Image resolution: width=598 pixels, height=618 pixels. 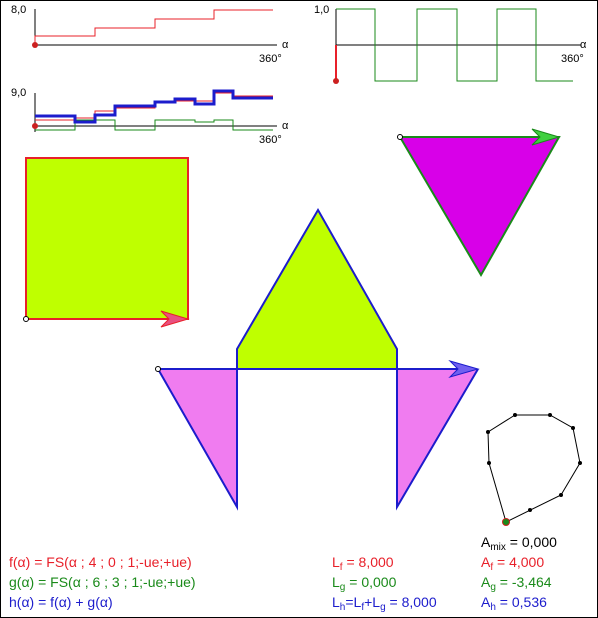 I want to click on formula-f: f(α) = FS(α ; 4 ; 0 ; 1;-ue;+ue), so click(x=100, y=562).